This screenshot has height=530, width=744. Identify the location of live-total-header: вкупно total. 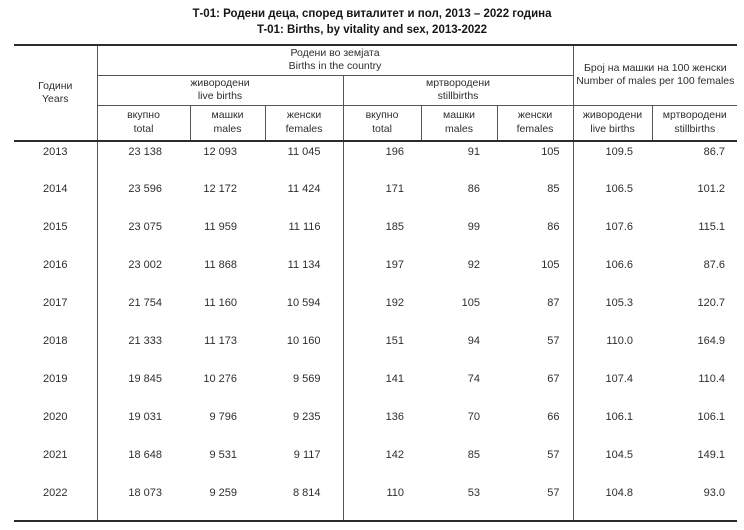
(143, 123).